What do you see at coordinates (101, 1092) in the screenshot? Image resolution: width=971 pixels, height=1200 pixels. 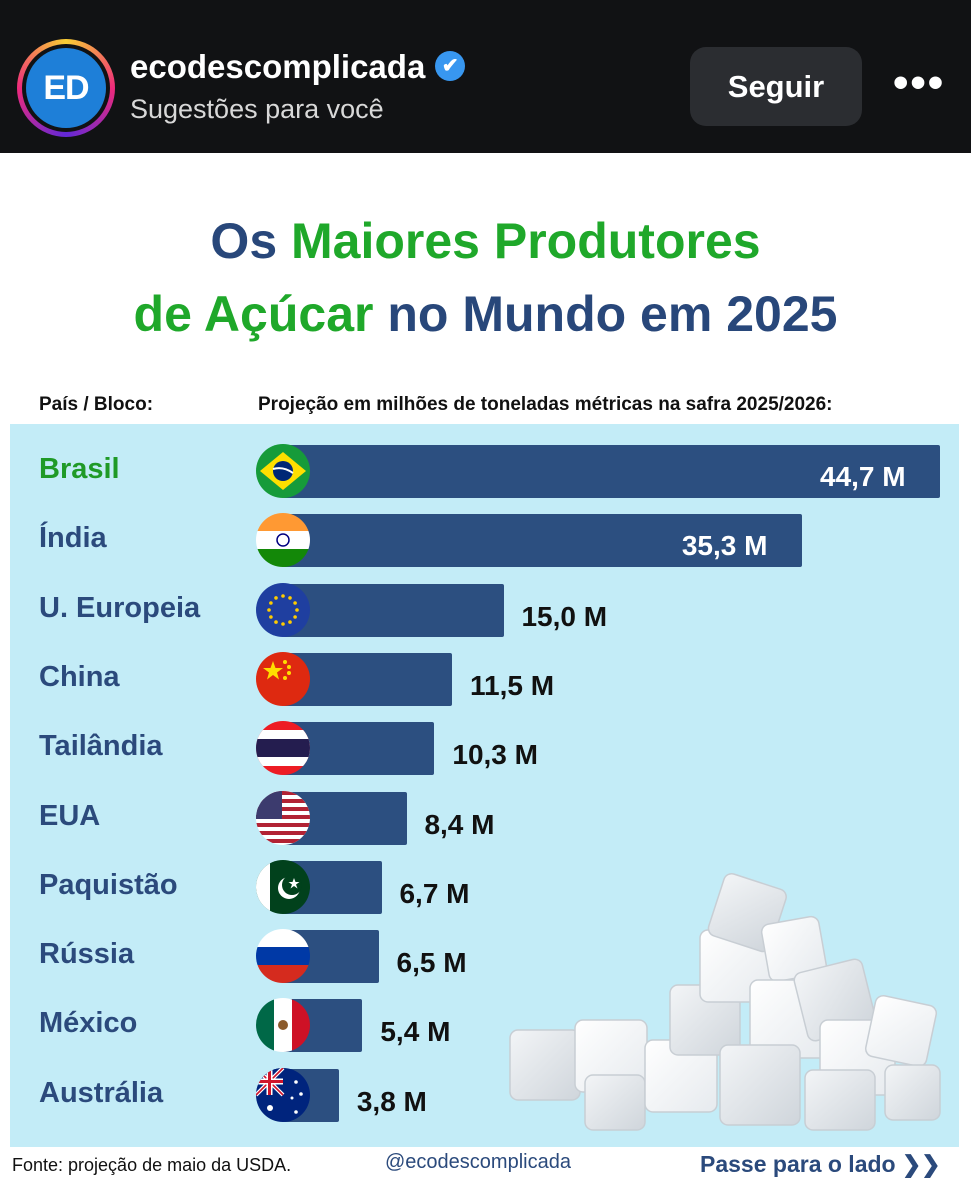 I see `category-label: Austrália` at bounding box center [101, 1092].